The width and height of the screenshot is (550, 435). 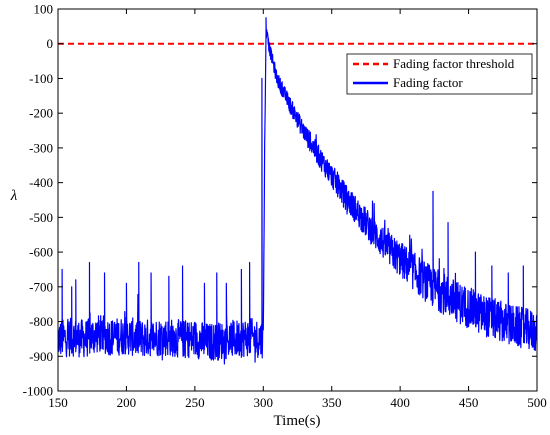 I want to click on x-tick-label: 300, so click(x=264, y=402).